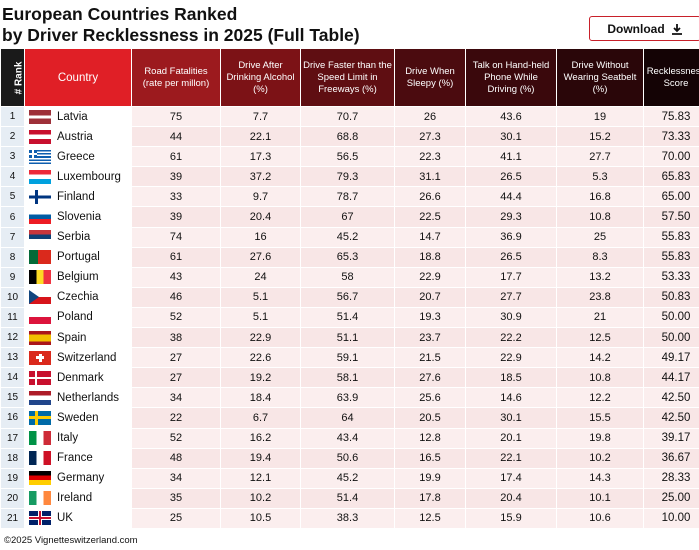 This screenshot has height=550, width=699. Describe the element at coordinates (600, 458) in the screenshot. I see `value-cell: 10.2` at that location.